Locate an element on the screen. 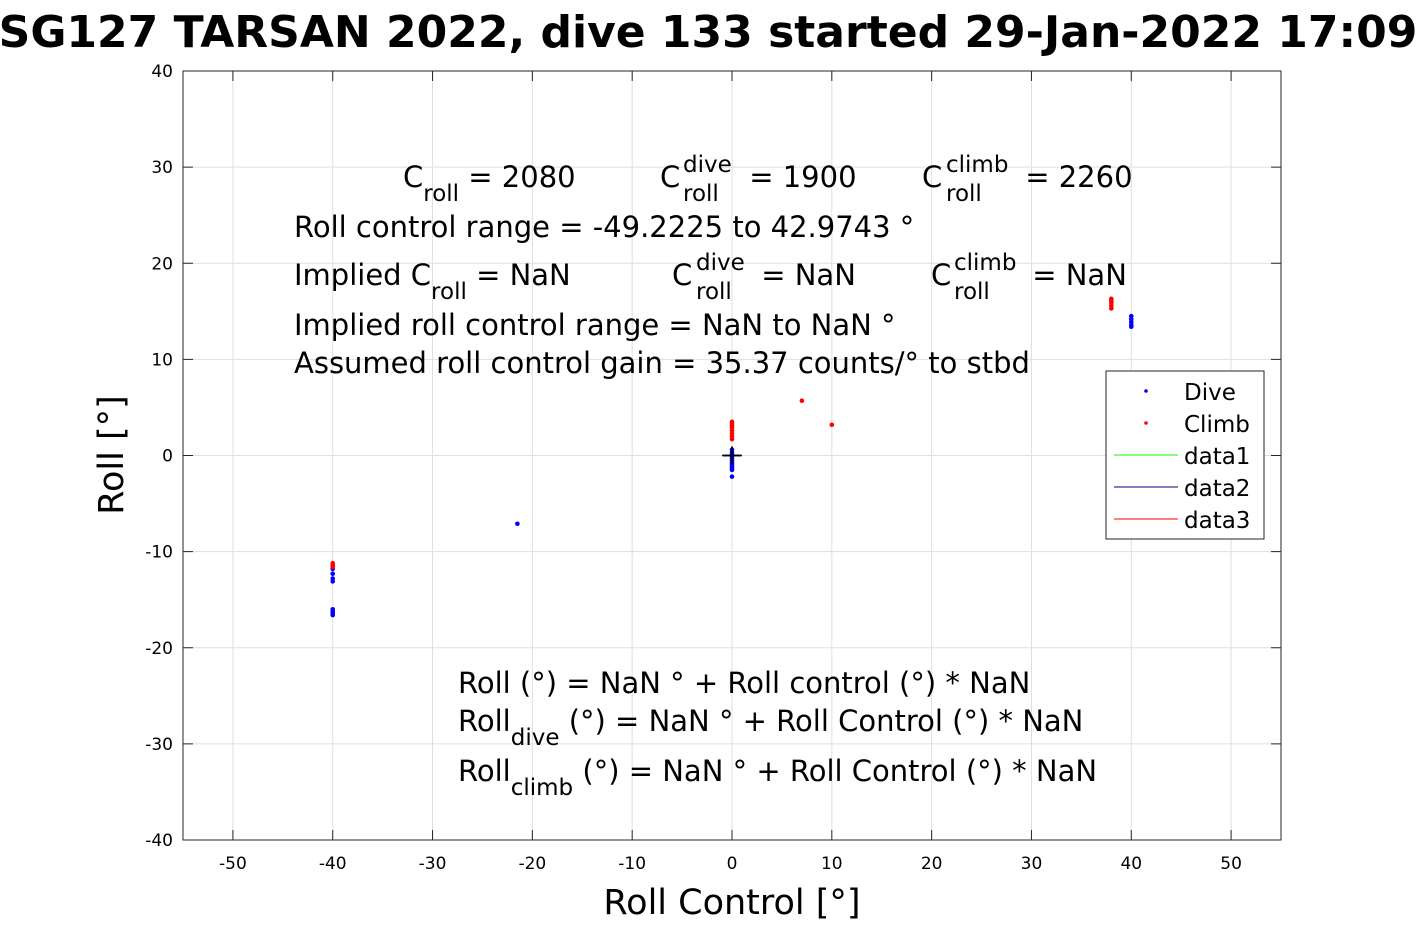  c-roll-annotation: Croll = 2080 is located at coordinates (489, 183).